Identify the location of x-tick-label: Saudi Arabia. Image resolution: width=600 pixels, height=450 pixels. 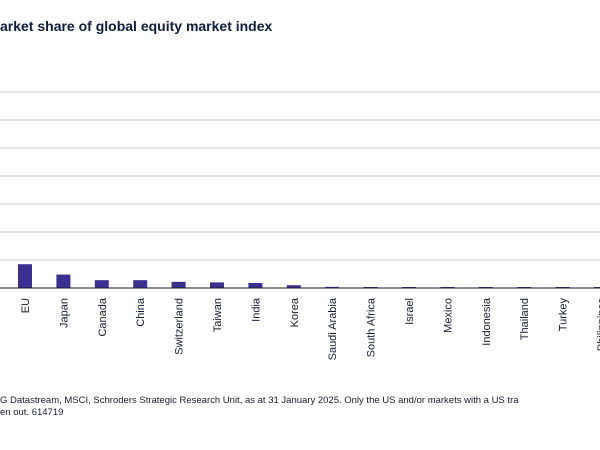
(333, 328).